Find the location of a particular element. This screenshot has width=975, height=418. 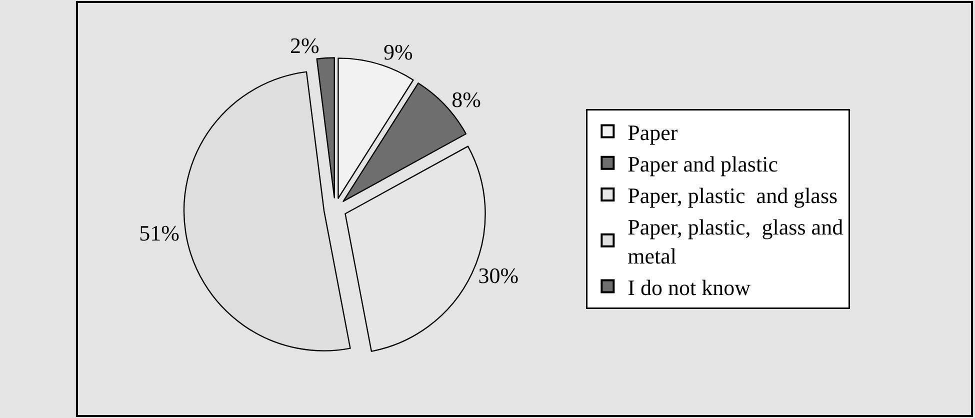

data-label: 2% is located at coordinates (305, 45).